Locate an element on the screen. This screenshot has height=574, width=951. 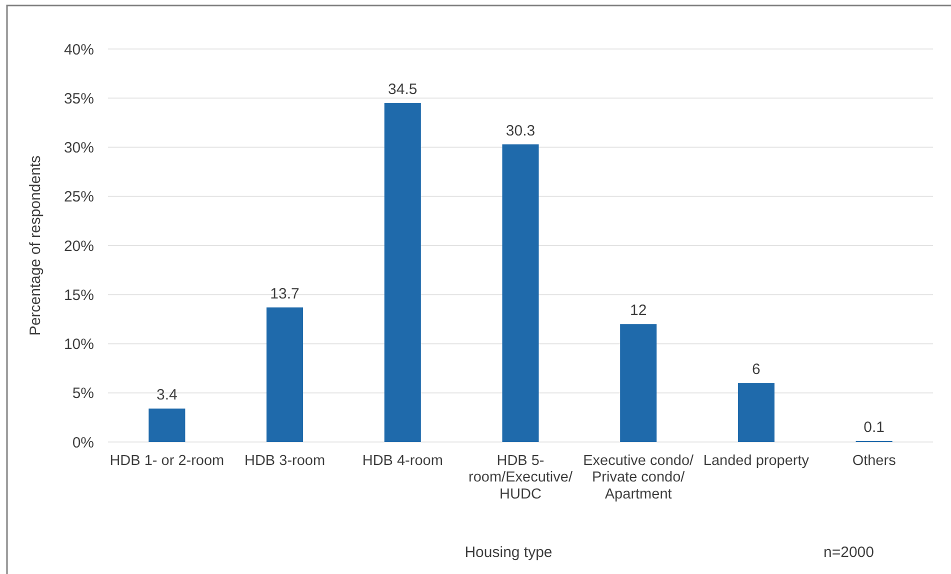
y-tick-label: 10% is located at coordinates (79, 344).